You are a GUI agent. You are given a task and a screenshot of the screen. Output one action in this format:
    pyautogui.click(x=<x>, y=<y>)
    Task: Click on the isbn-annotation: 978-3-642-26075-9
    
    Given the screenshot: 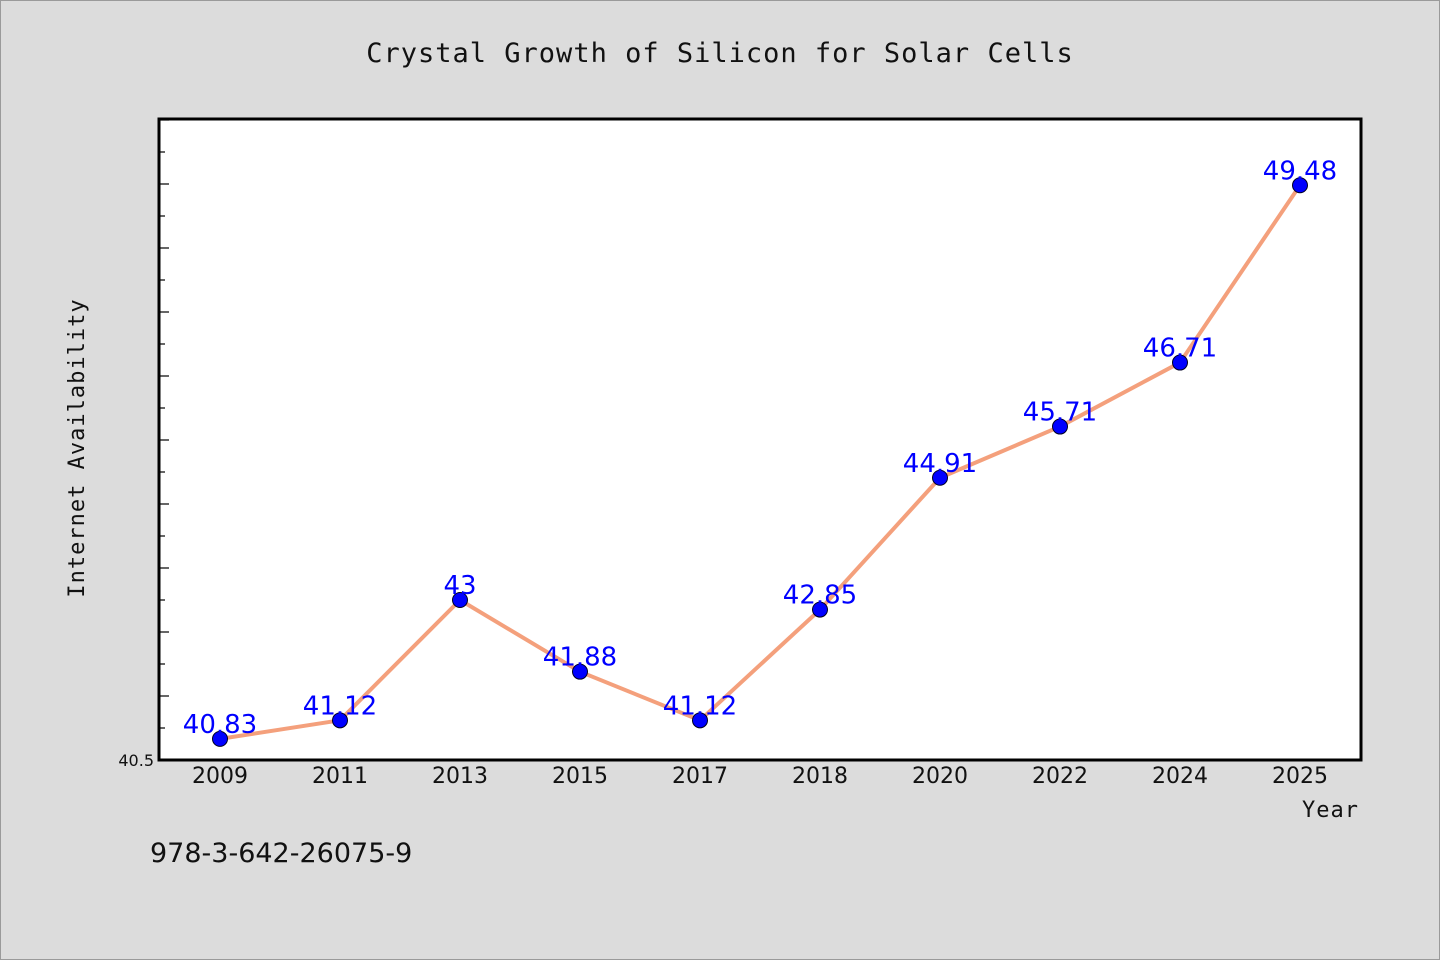 What is the action you would take?
    pyautogui.click(x=281, y=853)
    